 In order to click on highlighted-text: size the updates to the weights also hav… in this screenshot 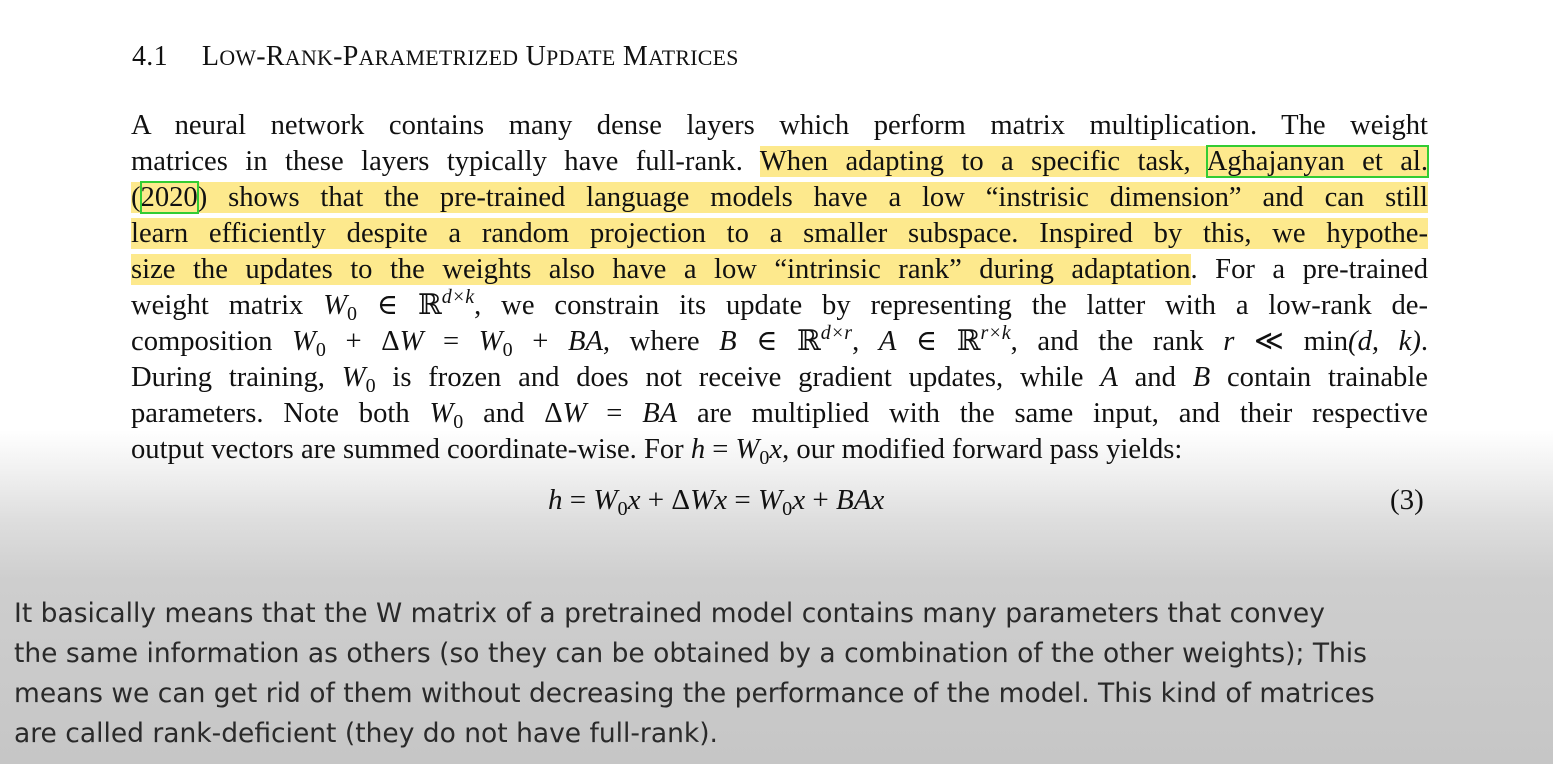, I will do `click(661, 269)`.